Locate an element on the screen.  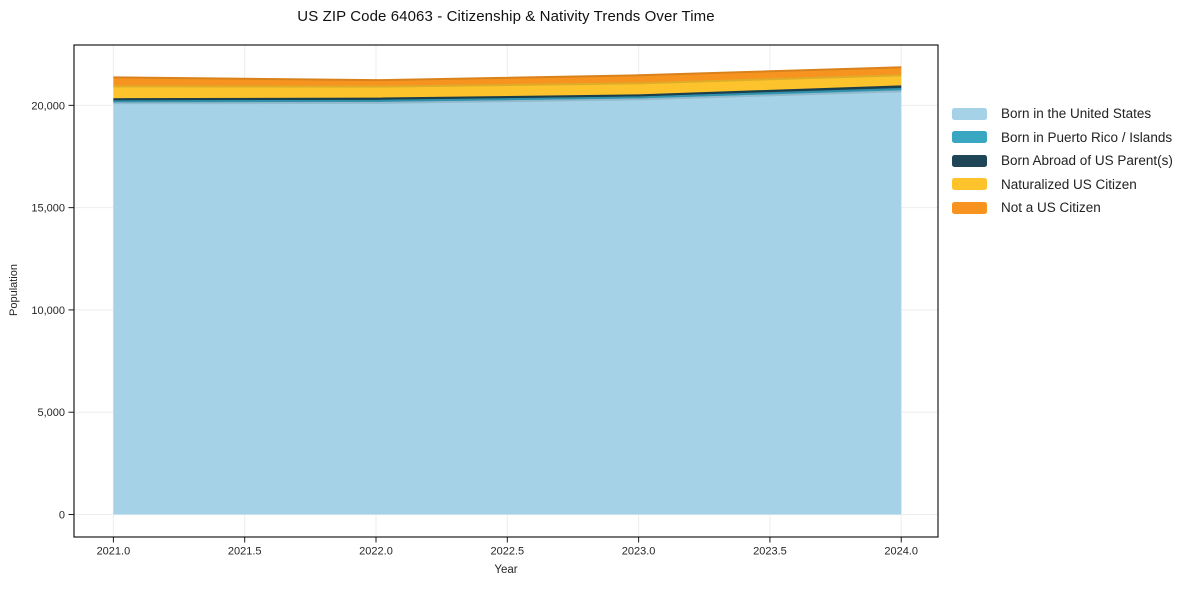
x-tick-label: 2021.0 is located at coordinates (114, 552).